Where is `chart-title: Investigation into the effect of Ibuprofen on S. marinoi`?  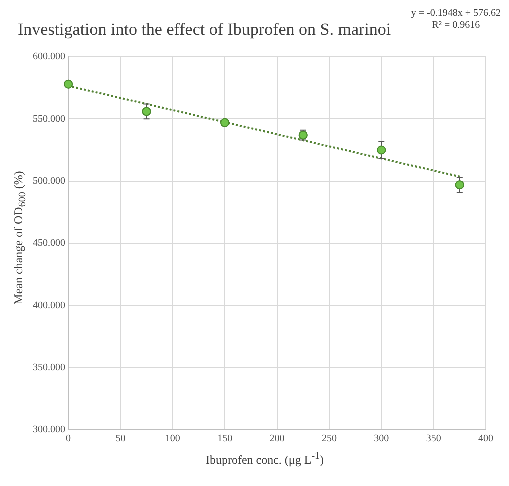 chart-title: Investigation into the effect of Ibuprofen on S. marinoi is located at coordinates (205, 30).